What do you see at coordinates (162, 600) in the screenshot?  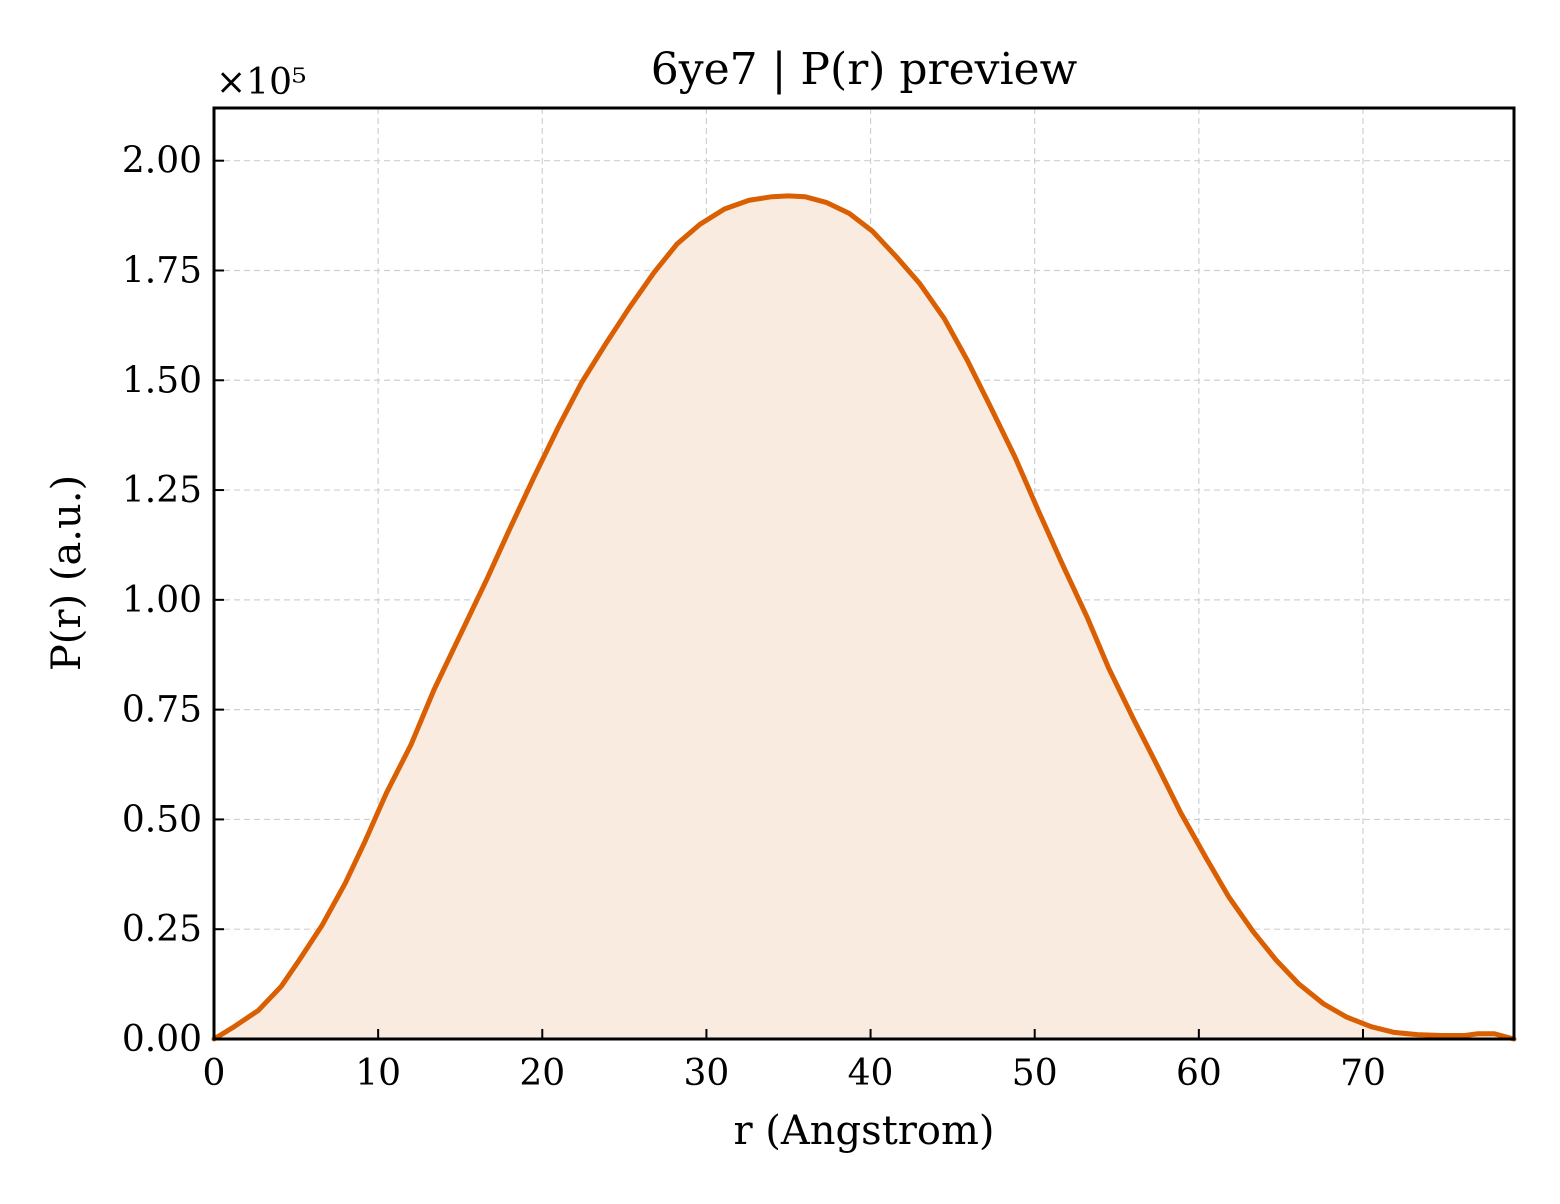 I see `y-tick-label: 1.00` at bounding box center [162, 600].